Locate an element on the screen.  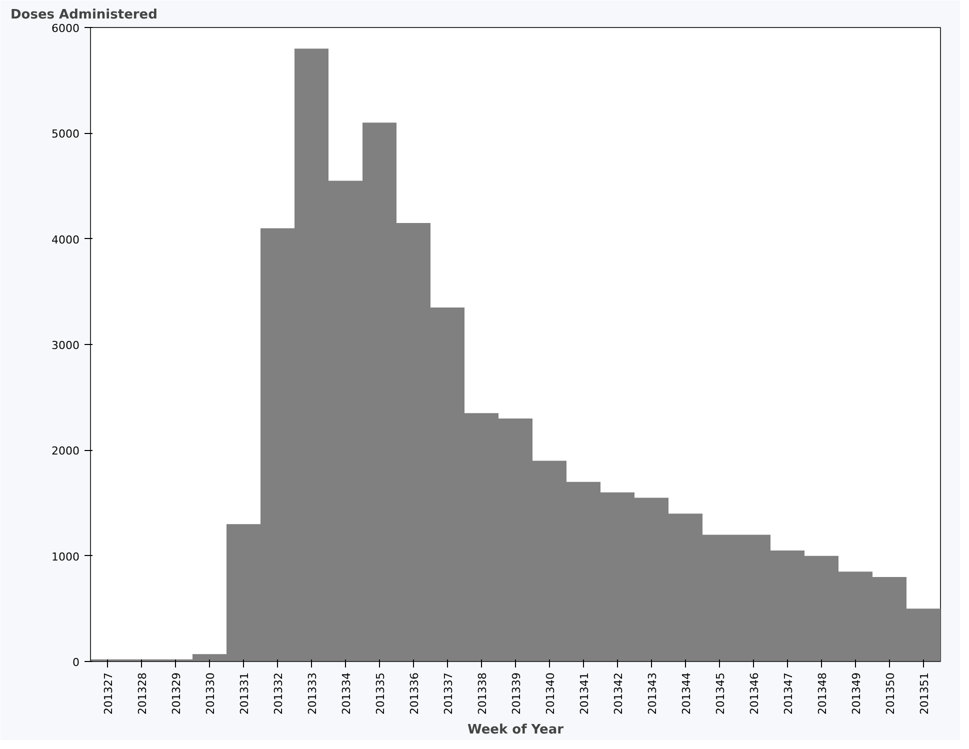
x-tick-label: 201330 is located at coordinates (210, 693).